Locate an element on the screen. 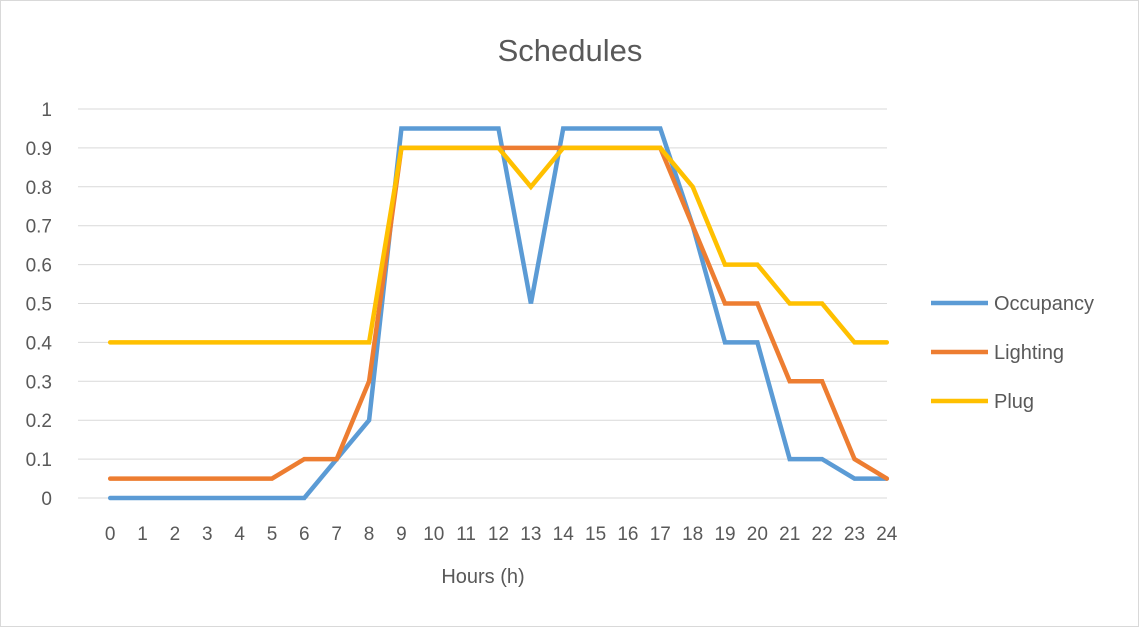 This screenshot has width=1139, height=627. legend: Occupancy Lighting Plug is located at coordinates (1012, 353).